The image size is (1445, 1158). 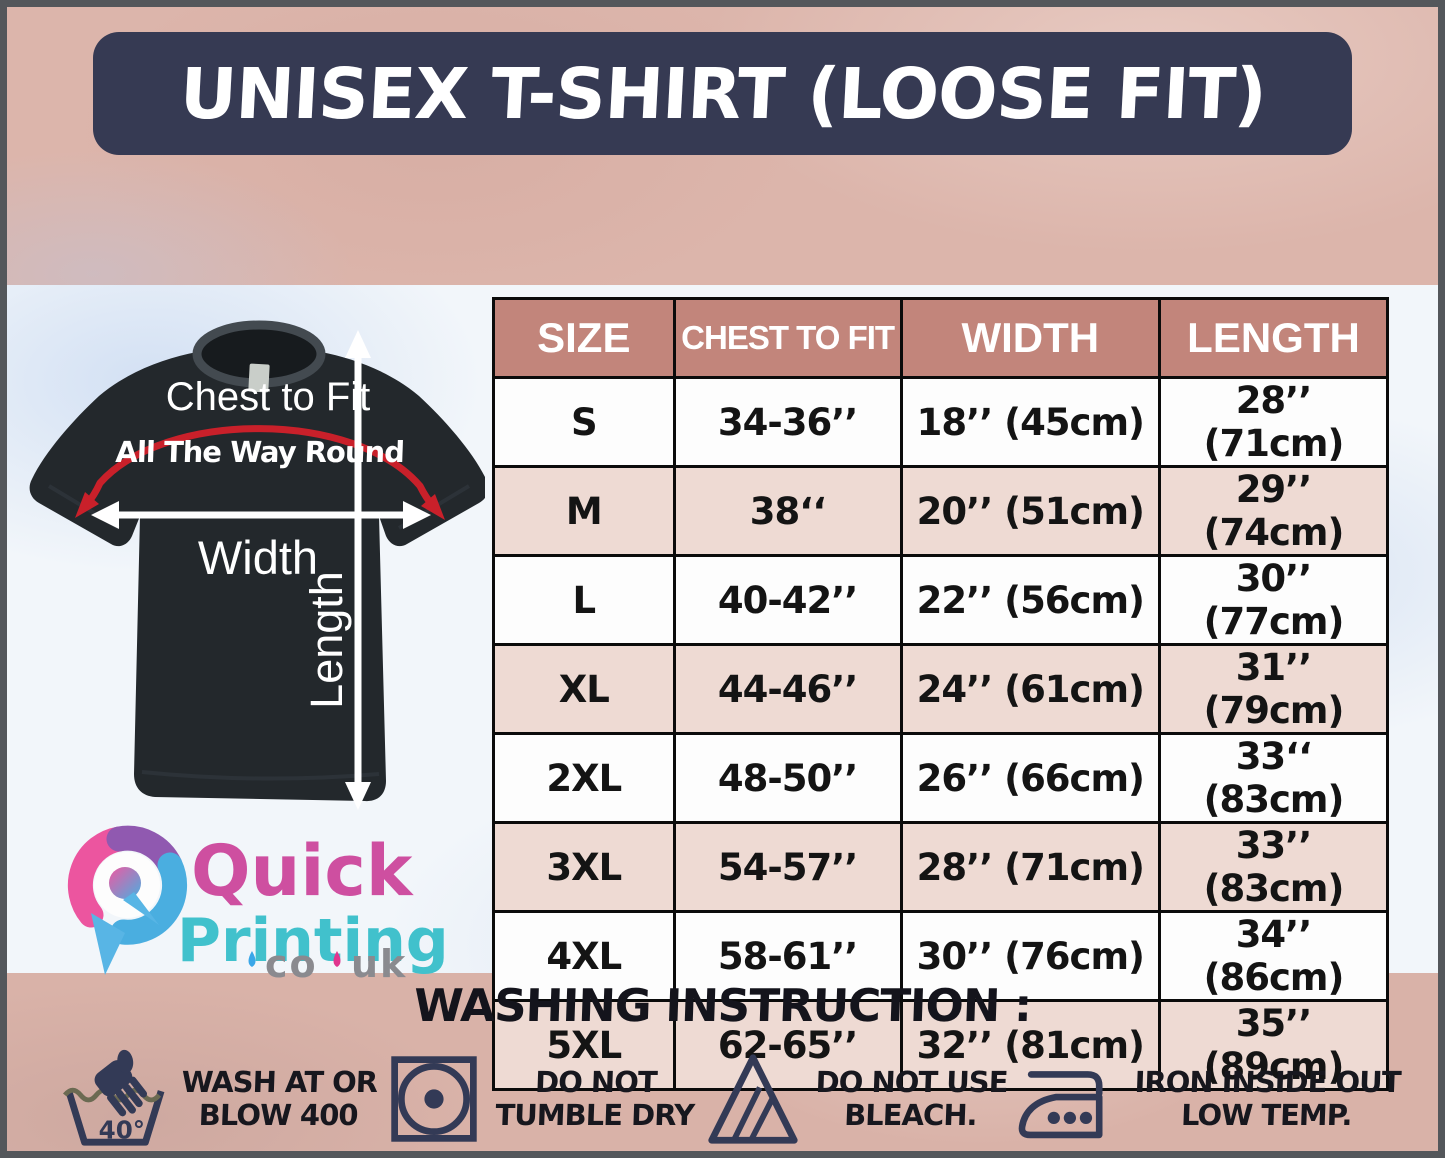 I want to click on cell-chest: 34-36’’, so click(x=787, y=422).